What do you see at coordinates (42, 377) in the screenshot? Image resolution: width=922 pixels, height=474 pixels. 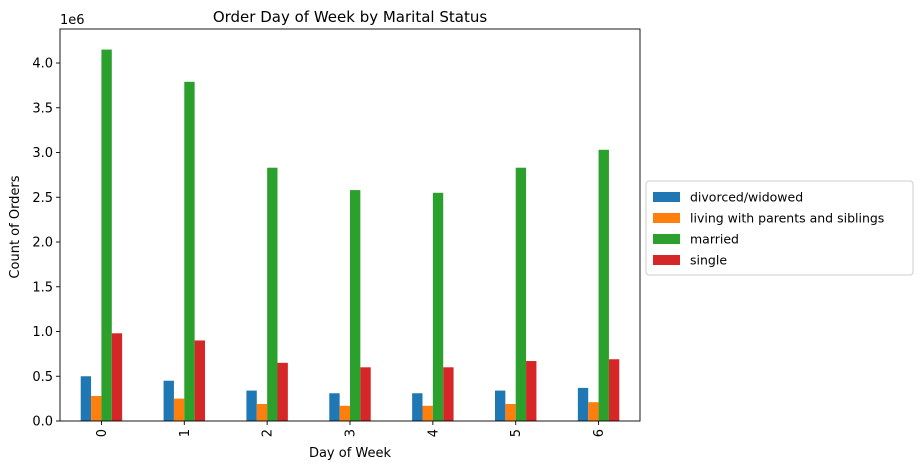 I see `y-tick-label: 0.5` at bounding box center [42, 377].